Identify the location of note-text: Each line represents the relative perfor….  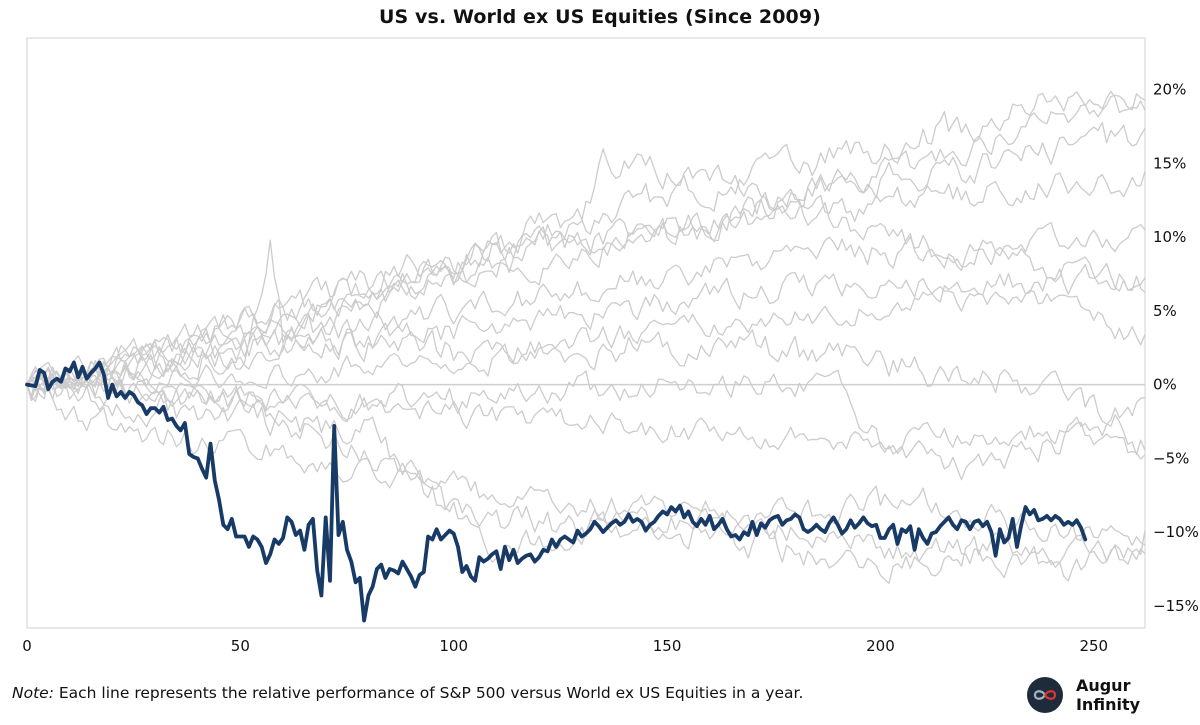
(428, 693).